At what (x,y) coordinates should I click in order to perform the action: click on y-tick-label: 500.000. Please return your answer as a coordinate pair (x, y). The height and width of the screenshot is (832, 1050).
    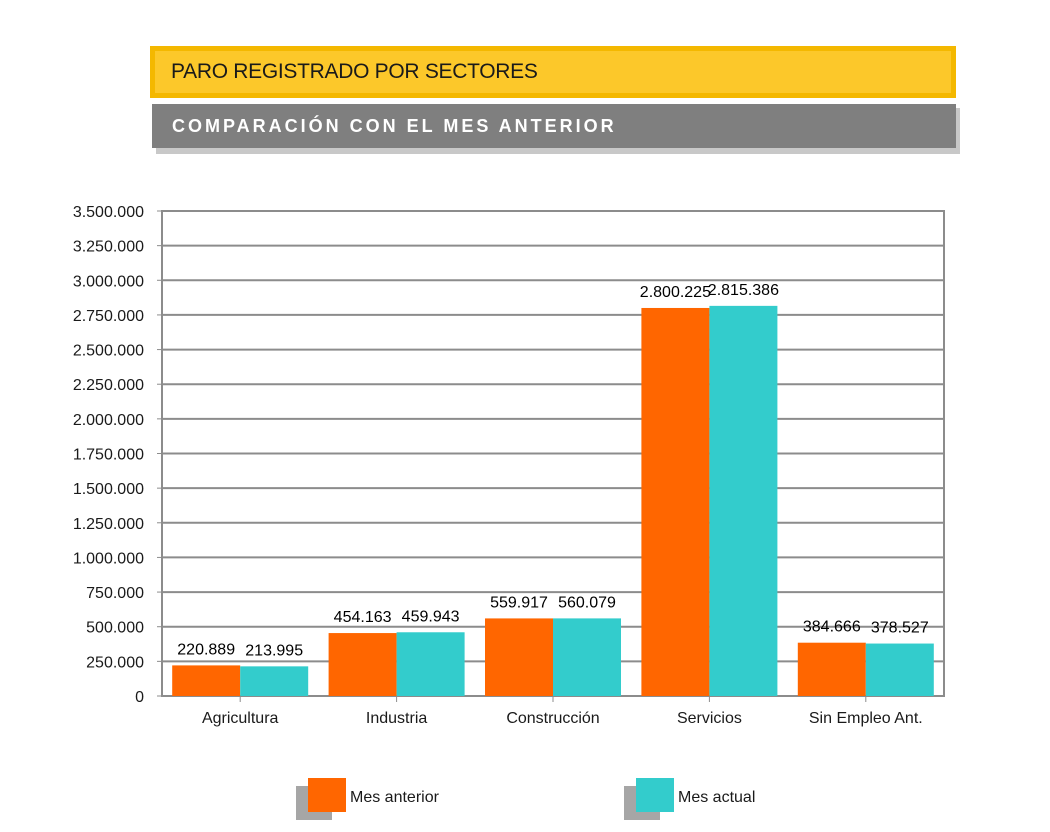
    Looking at the image, I should click on (115, 628).